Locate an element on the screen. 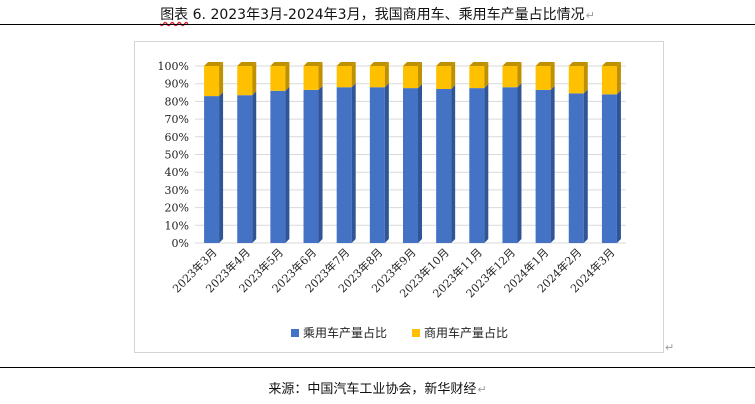 The image size is (755, 404). y-tick-label: 0% is located at coordinates (180, 243).